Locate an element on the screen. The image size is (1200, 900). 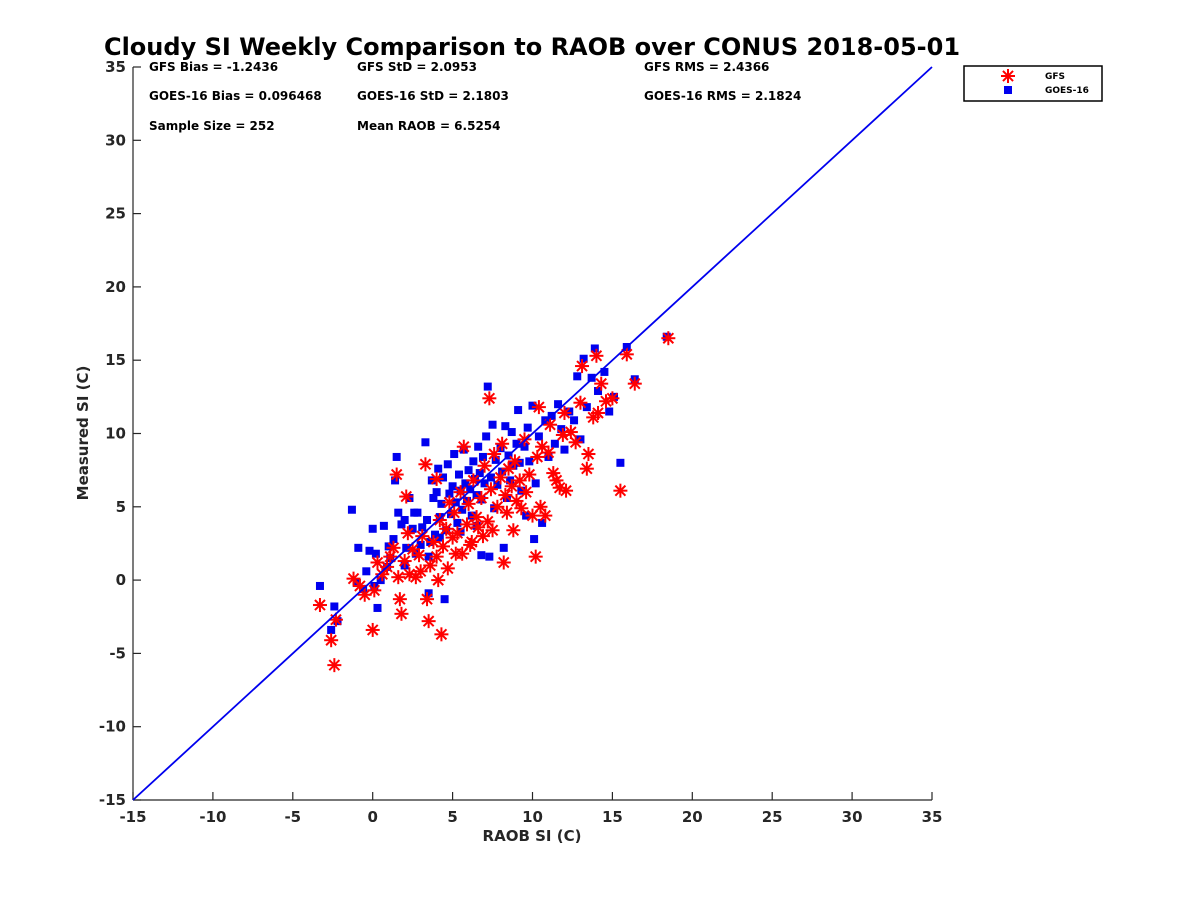
stat-goes-std: GOES-16 StD = 2.1803 is located at coordinates (433, 96).